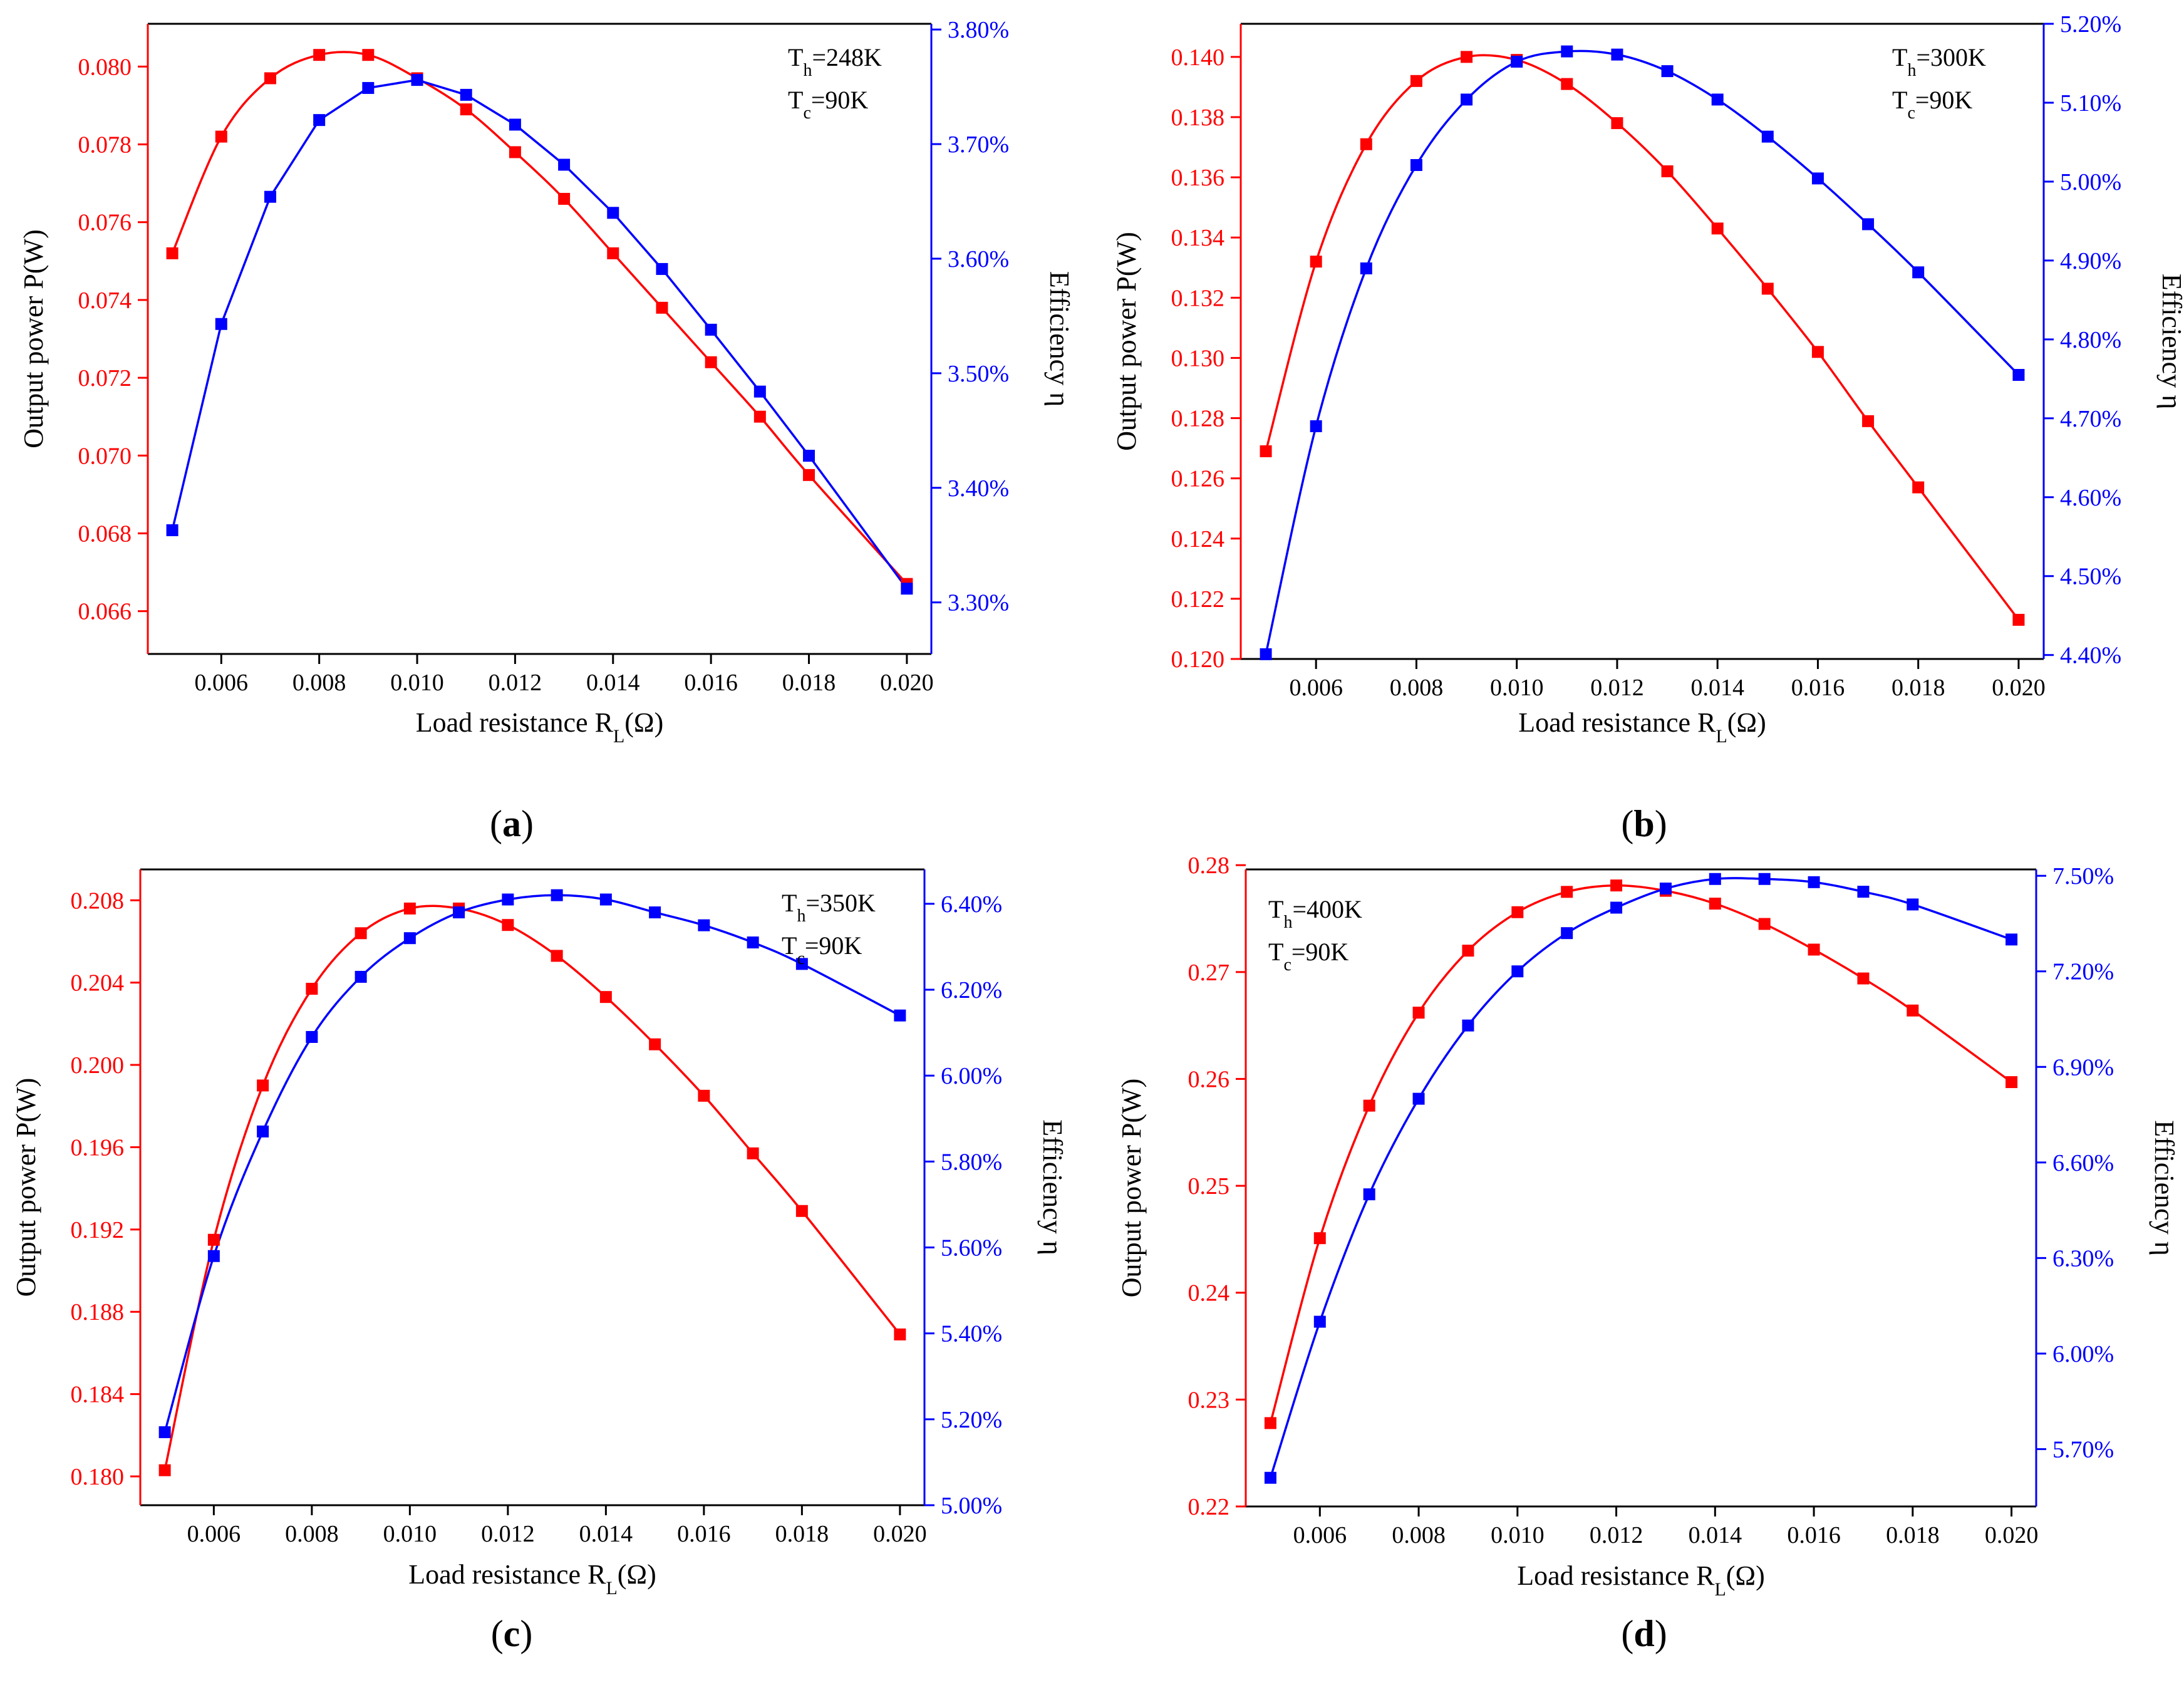 The image size is (2184, 1690). What do you see at coordinates (105, 67) in the screenshot?
I see `left-y-tick-label: 0.080` at bounding box center [105, 67].